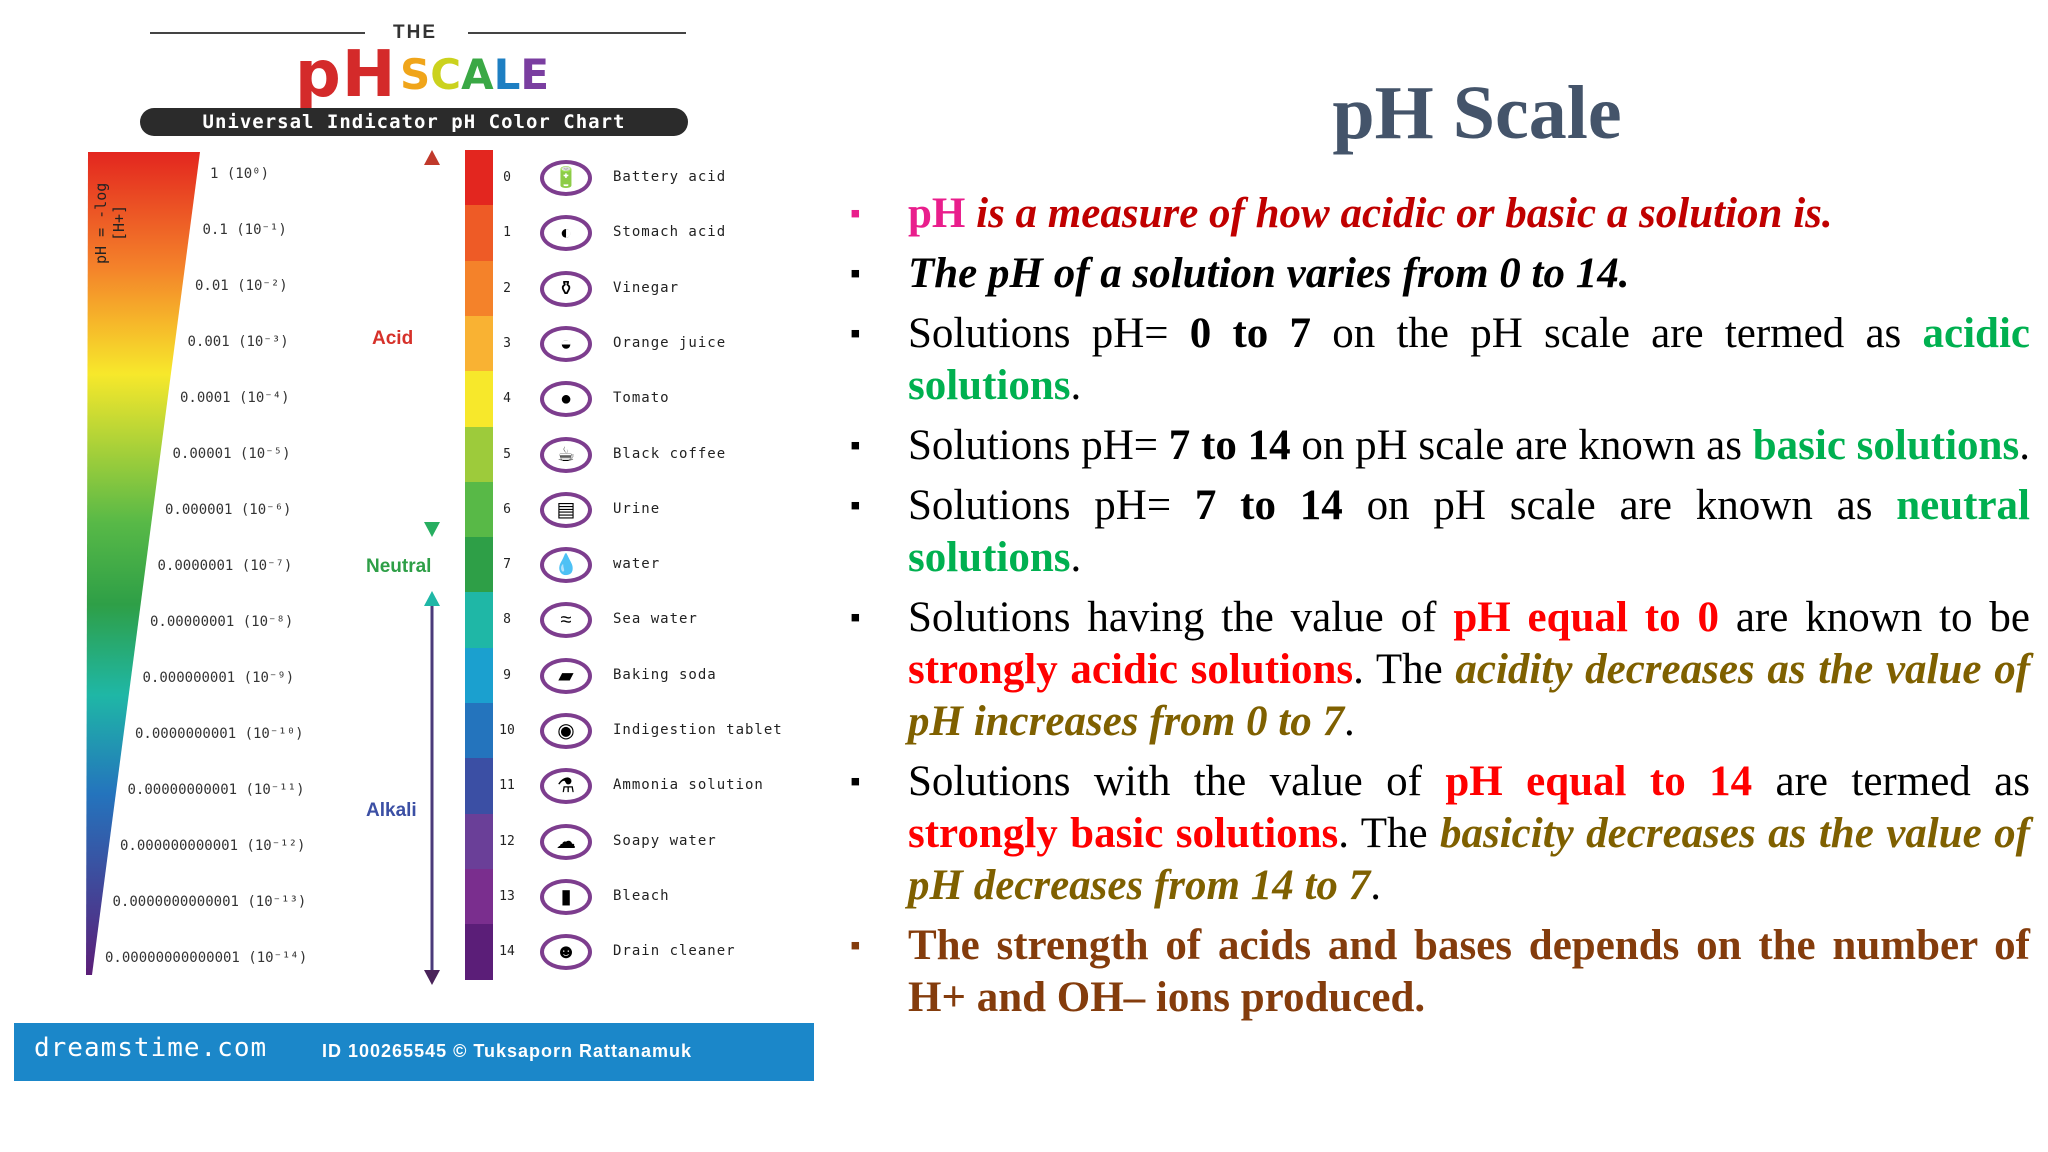  Describe the element at coordinates (475, 74) in the screenshot. I see `logo-scale: SCALE` at that location.